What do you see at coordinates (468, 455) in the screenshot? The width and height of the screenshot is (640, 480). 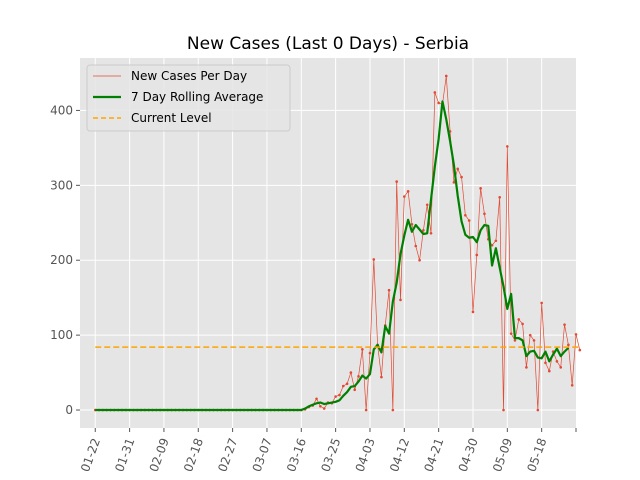 I see `x-tick-label: 04-30` at bounding box center [468, 455].